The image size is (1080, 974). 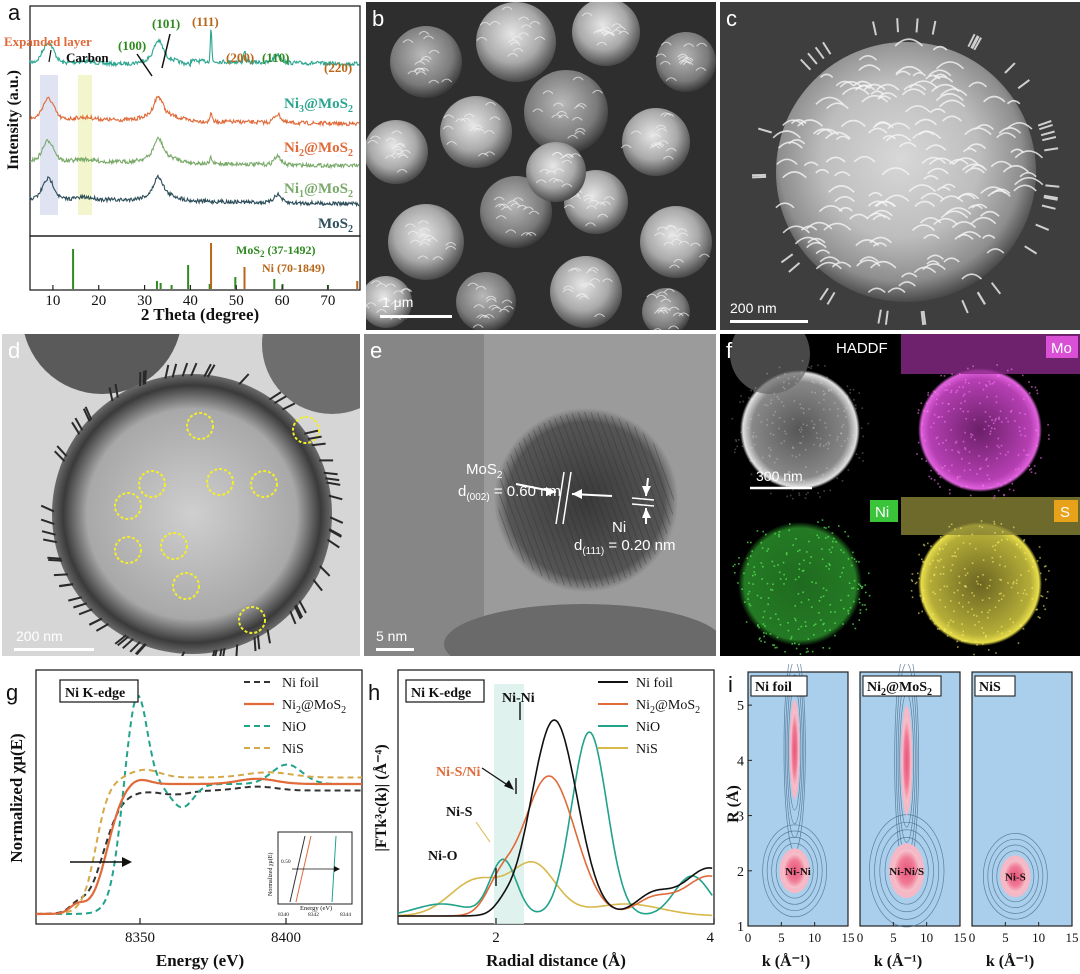 I want to click on panel-label-b: b, so click(x=378, y=18).